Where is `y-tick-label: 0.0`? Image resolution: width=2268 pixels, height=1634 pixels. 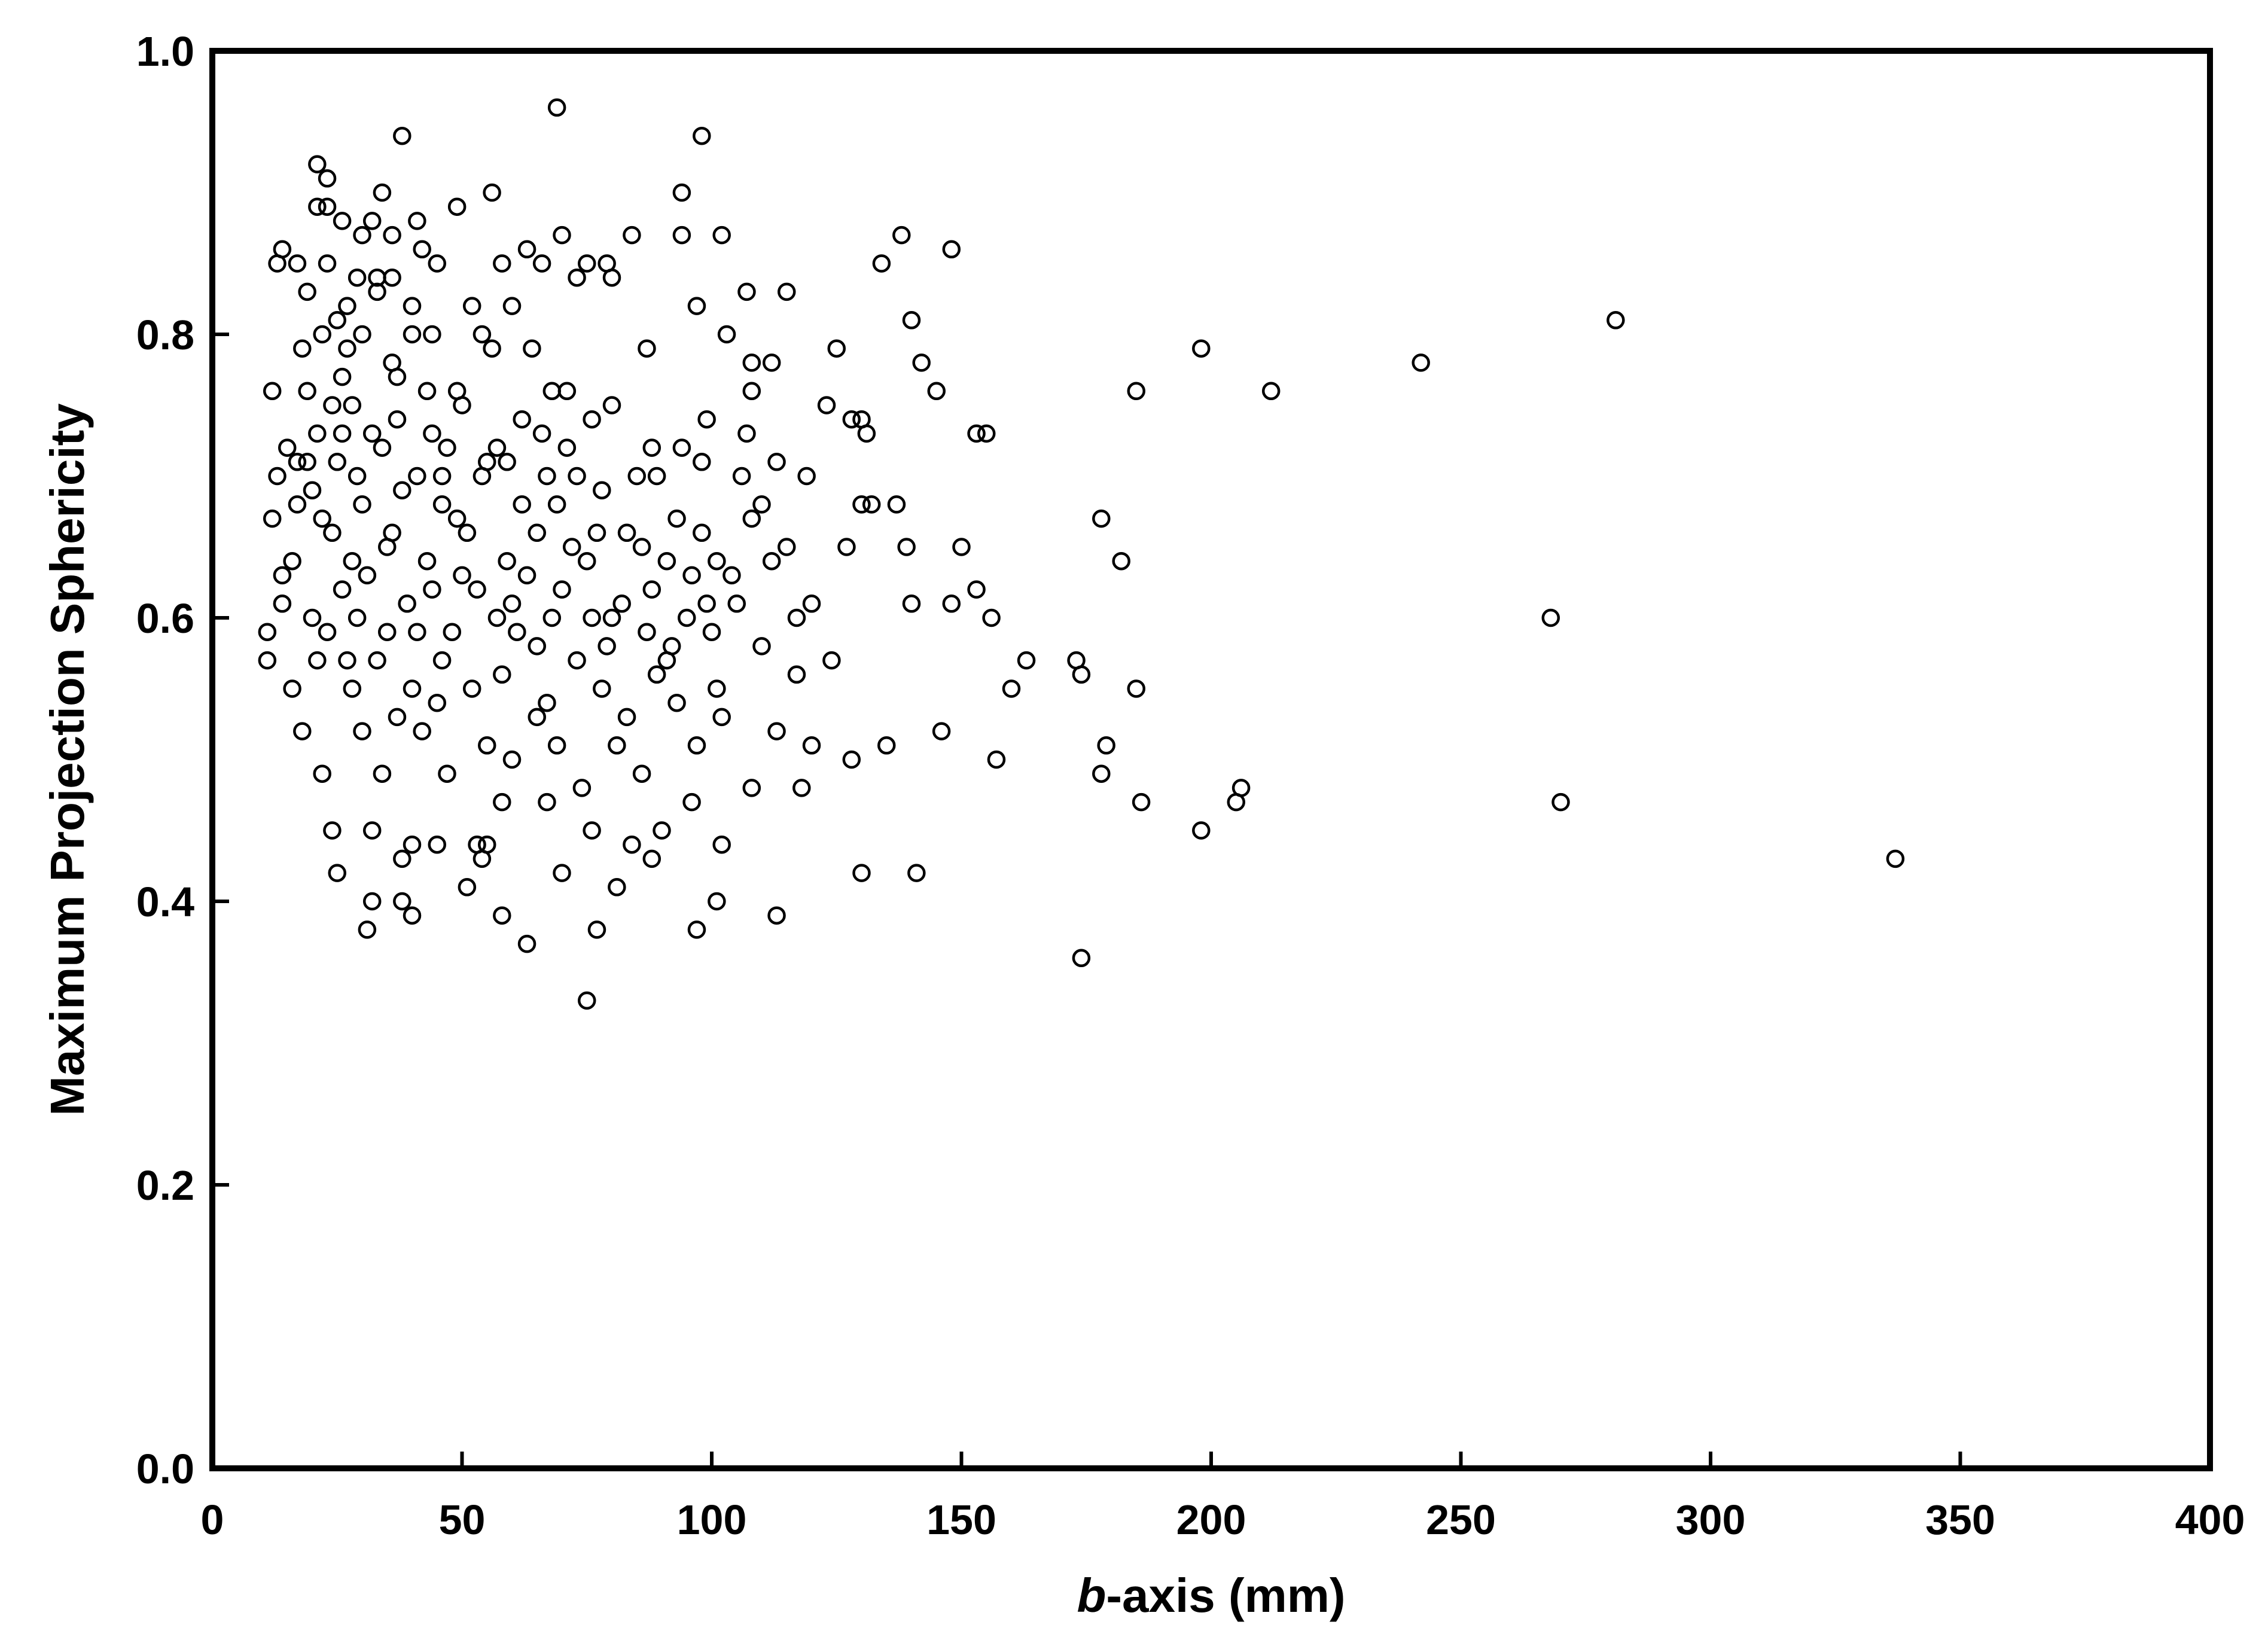
y-tick-label: 0.0 is located at coordinates (165, 1469).